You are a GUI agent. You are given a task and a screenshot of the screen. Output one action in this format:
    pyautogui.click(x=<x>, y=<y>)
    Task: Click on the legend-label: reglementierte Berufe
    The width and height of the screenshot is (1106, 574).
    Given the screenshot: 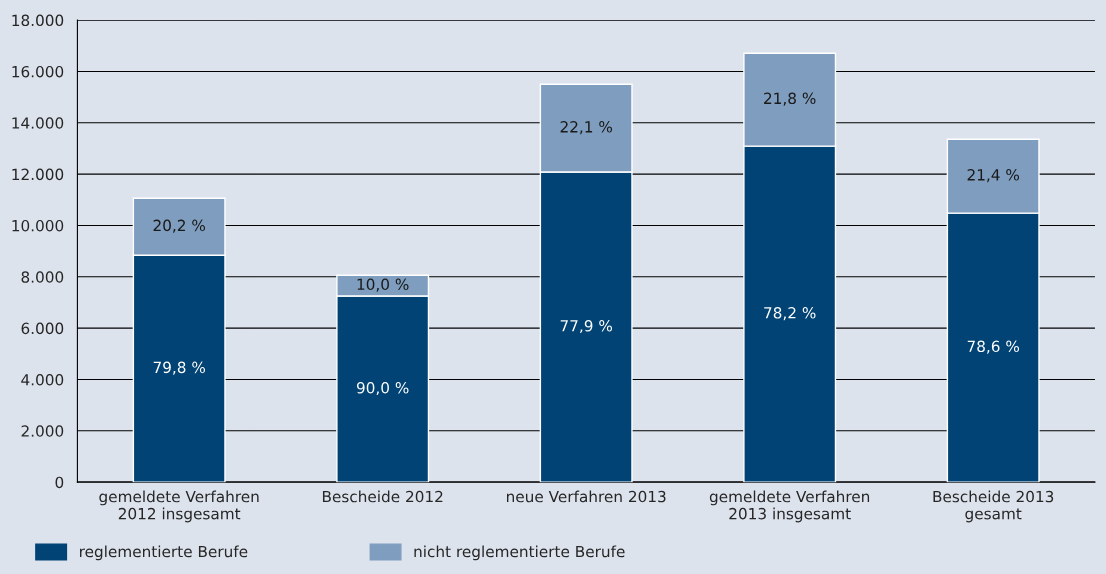 What is the action you would take?
    pyautogui.click(x=164, y=553)
    